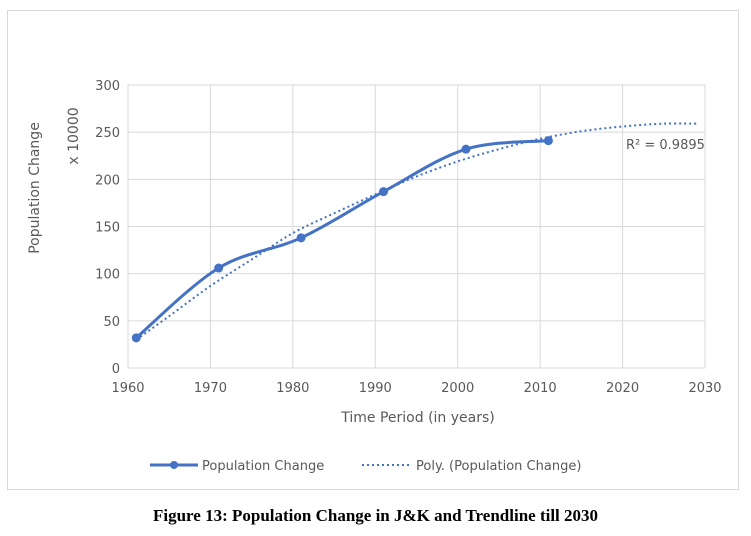 The height and width of the screenshot is (536, 751). I want to click on x-axis-ticks: 1960 1970 1980 1990 2000 2010 2020 2030, so click(416, 388).